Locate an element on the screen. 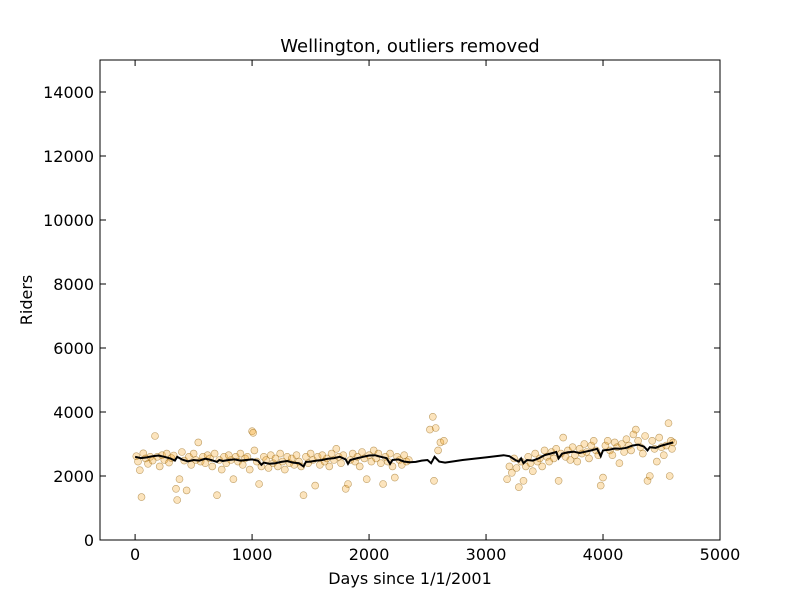  y-tick-label: 0 is located at coordinates (89, 540).